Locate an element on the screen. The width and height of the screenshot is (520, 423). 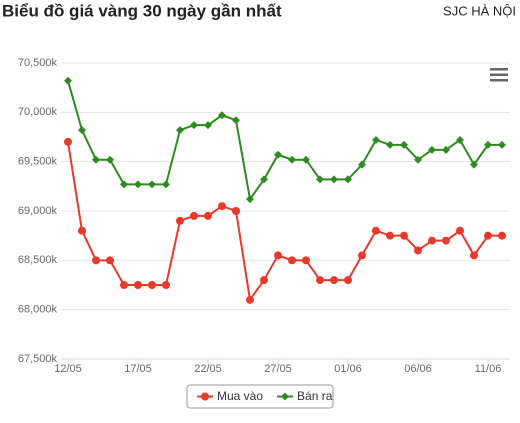
legend-label: Mua vào is located at coordinates (240, 396).